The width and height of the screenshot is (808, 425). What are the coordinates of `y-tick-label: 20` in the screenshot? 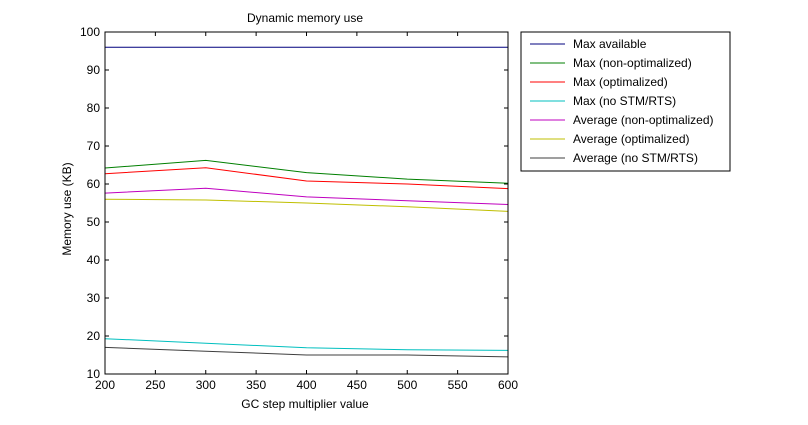 It's located at (94, 336).